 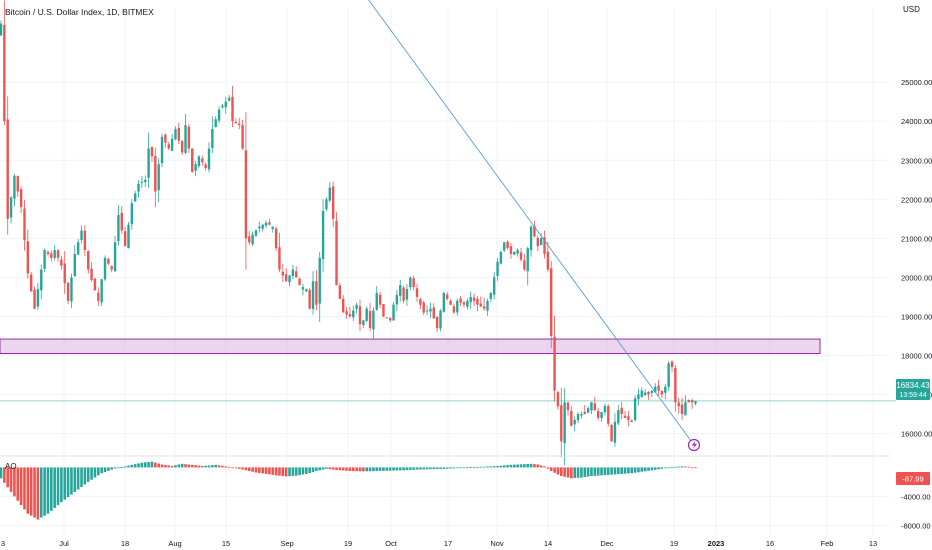 I want to click on x-tick-label: Oct, so click(x=391, y=543).